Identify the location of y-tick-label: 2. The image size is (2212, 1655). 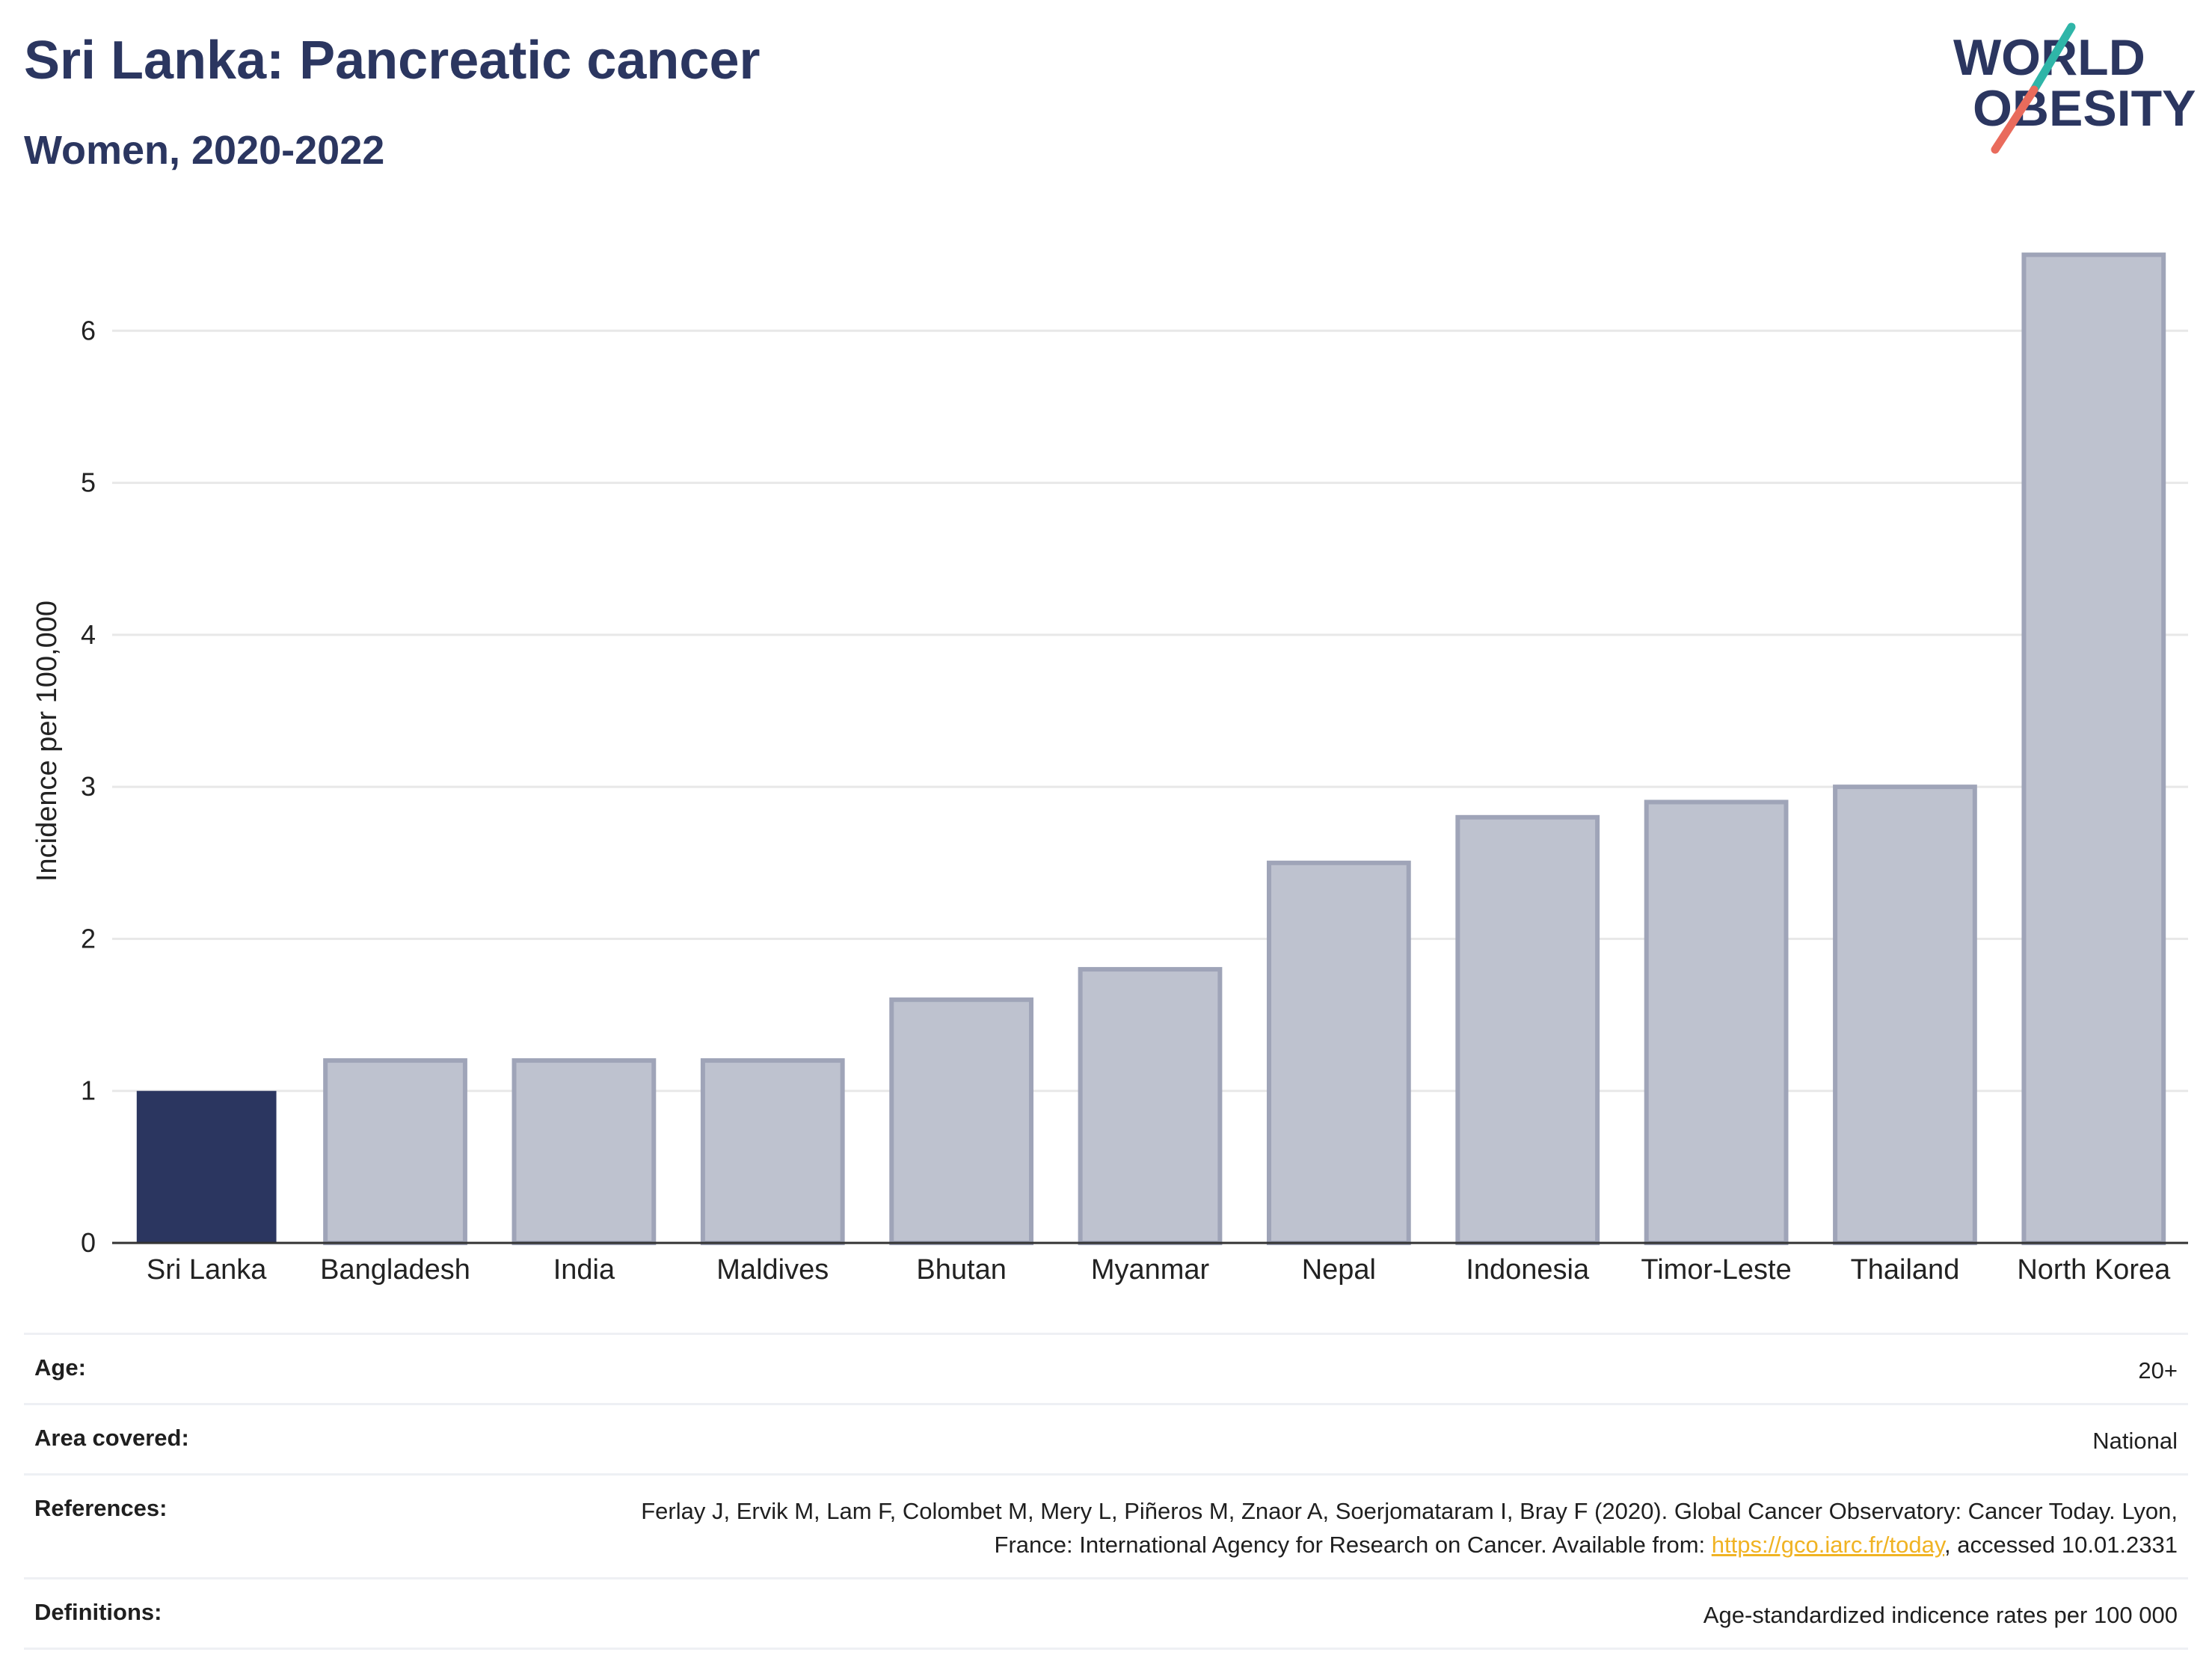
(88, 938).